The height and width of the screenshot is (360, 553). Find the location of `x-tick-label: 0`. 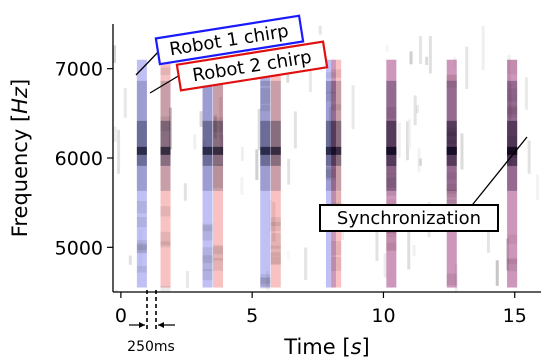

x-tick-label: 0 is located at coordinates (121, 316).